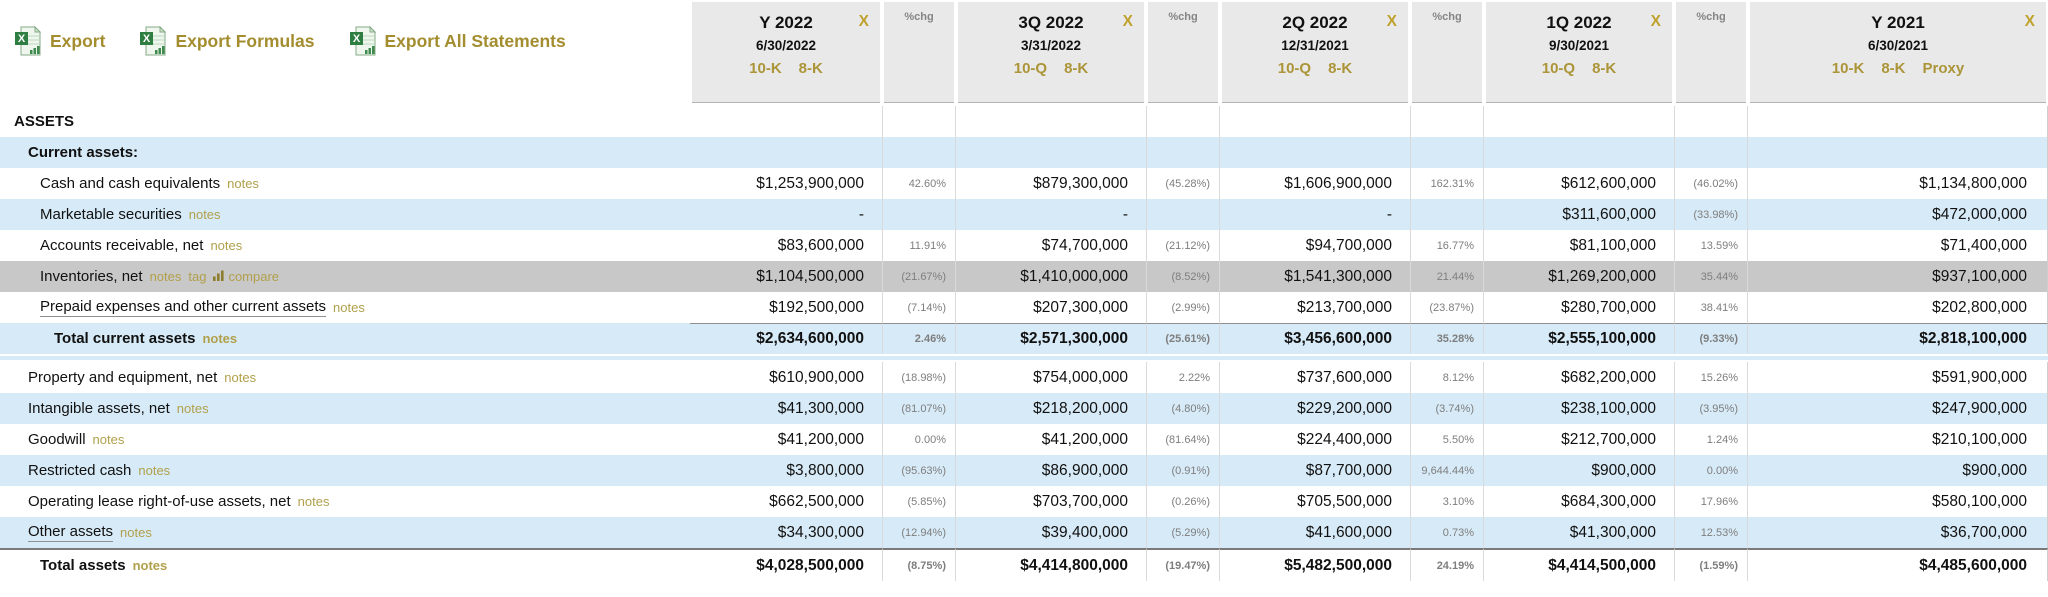 Image resolution: width=2048 pixels, height=597 pixels. What do you see at coordinates (1447, 501) in the screenshot?
I see `pct-change-cell: 3.10%` at bounding box center [1447, 501].